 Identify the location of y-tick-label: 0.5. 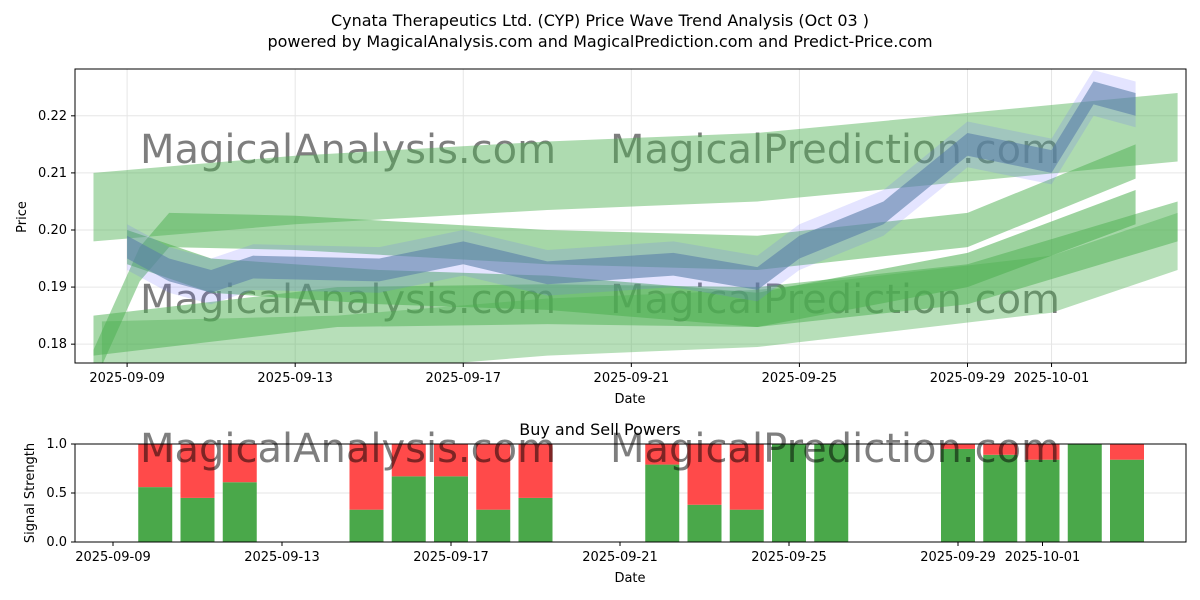
(56, 493).